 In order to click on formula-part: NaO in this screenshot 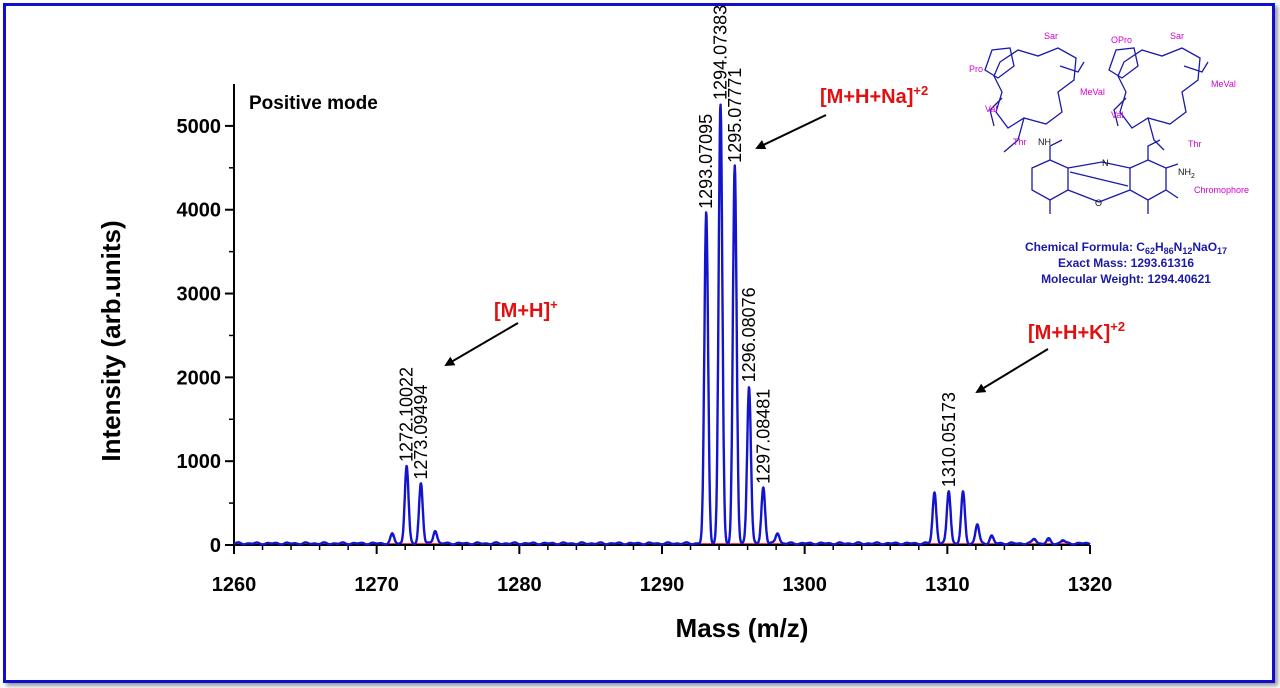, I will do `click(1204, 247)`.